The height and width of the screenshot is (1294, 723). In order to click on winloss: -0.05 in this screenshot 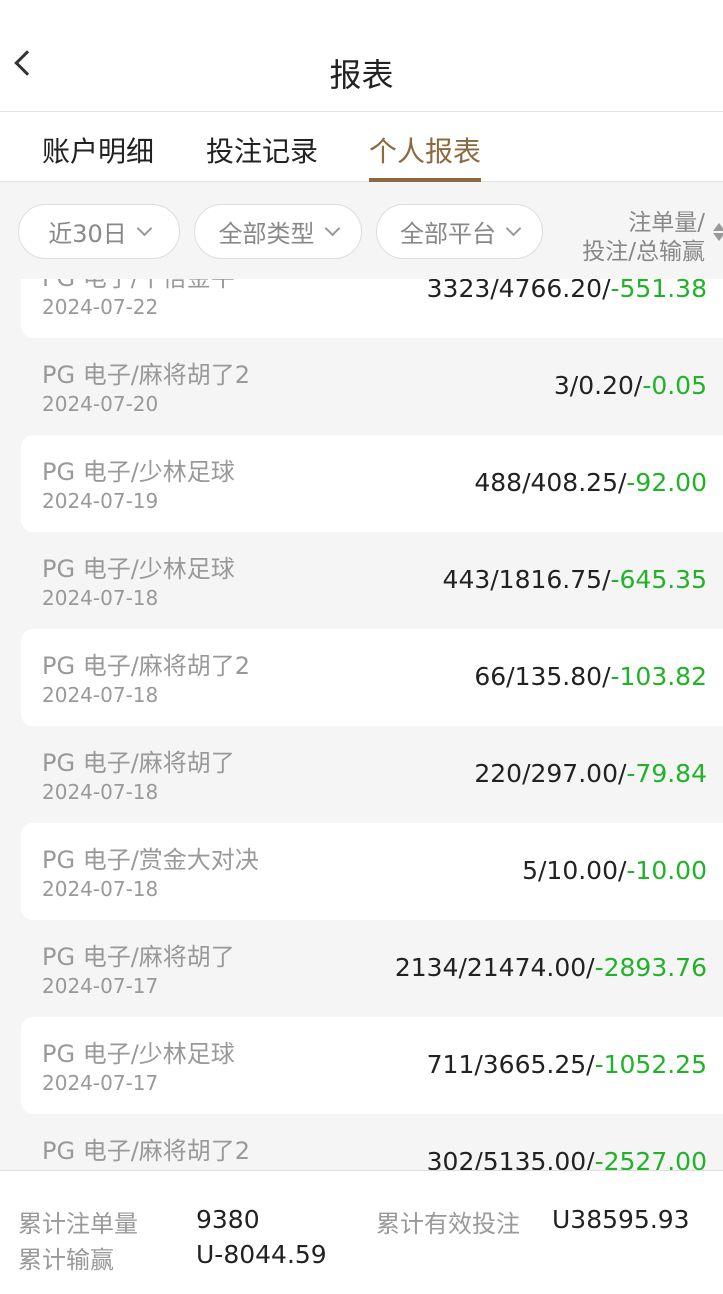, I will do `click(674, 385)`.